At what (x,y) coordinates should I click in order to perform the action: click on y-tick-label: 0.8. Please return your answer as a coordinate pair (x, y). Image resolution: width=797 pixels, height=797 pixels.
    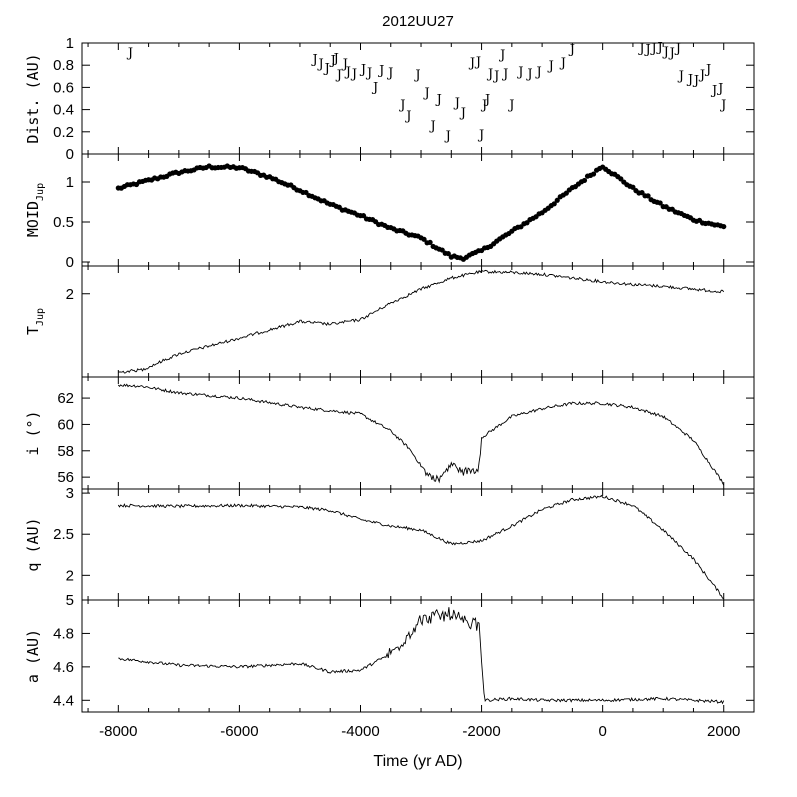
    Looking at the image, I should click on (63, 65).